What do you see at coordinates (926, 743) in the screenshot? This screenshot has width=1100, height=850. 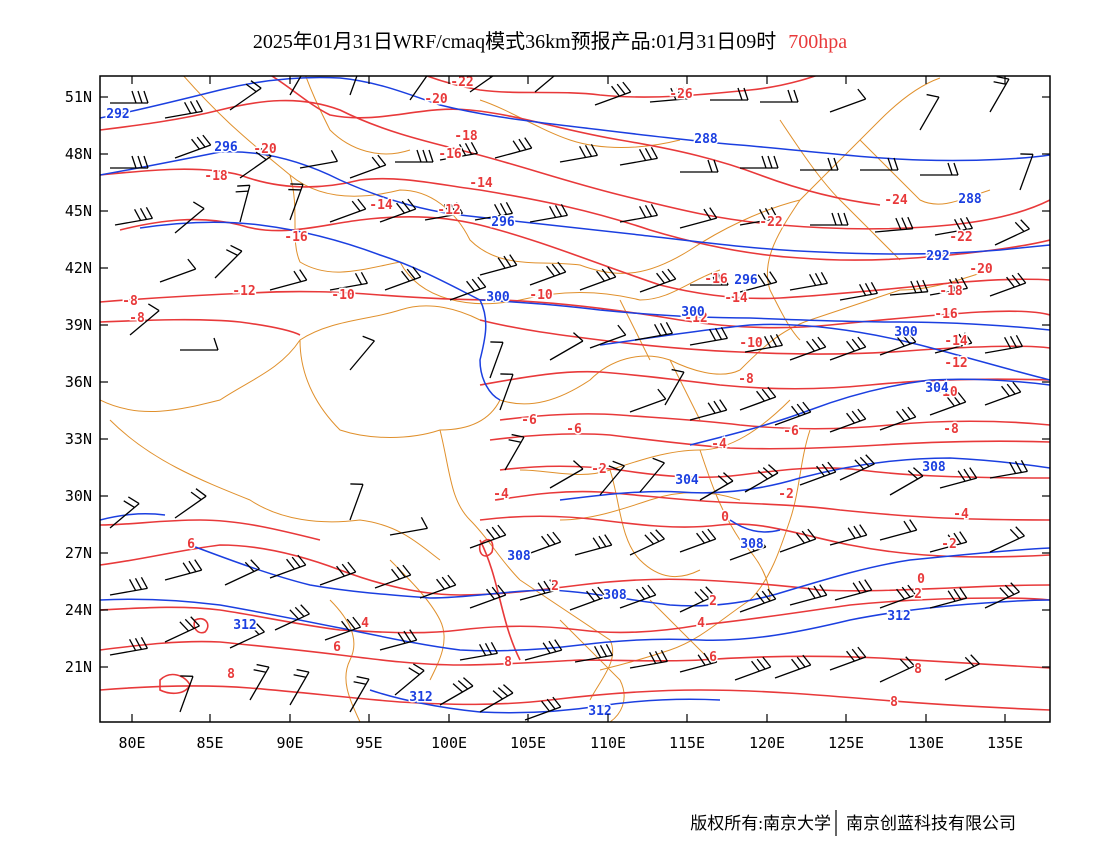 I see `lon-label: 130E` at bounding box center [926, 743].